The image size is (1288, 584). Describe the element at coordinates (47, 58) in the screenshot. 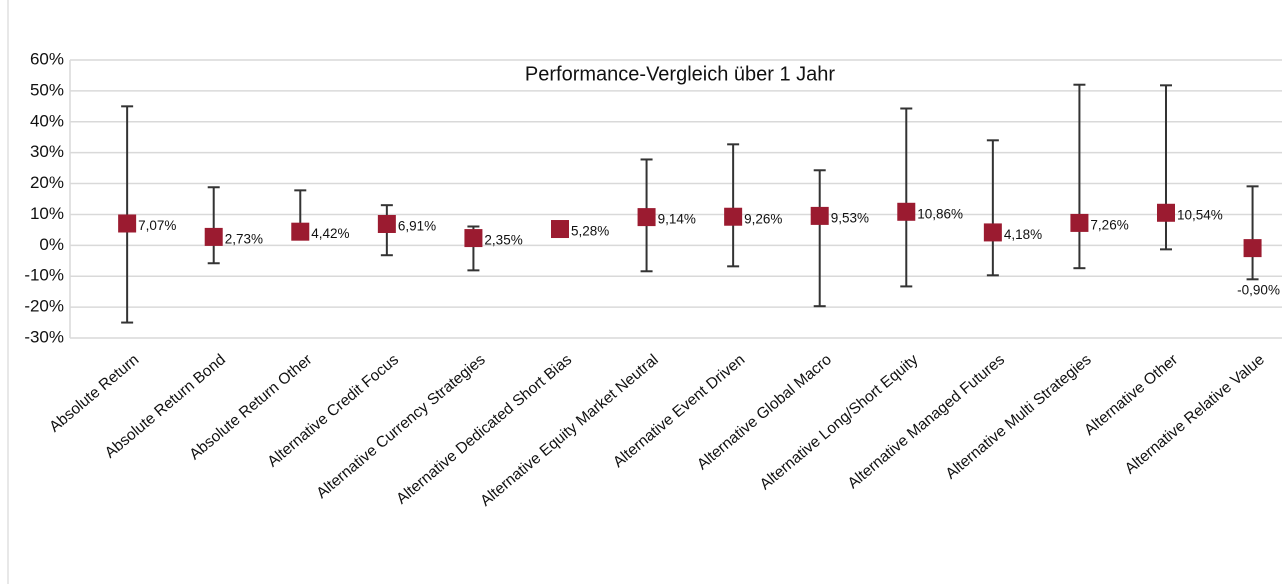

I see `y-tick-label: 60%` at that location.